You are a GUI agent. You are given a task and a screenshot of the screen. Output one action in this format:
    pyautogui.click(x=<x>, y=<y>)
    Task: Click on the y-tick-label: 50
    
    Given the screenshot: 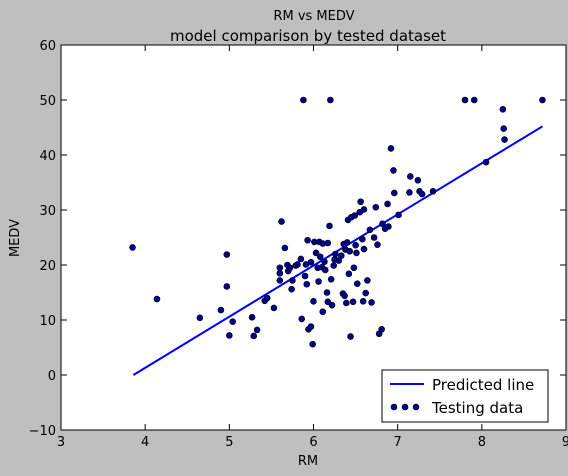 What is the action you would take?
    pyautogui.click(x=47, y=101)
    